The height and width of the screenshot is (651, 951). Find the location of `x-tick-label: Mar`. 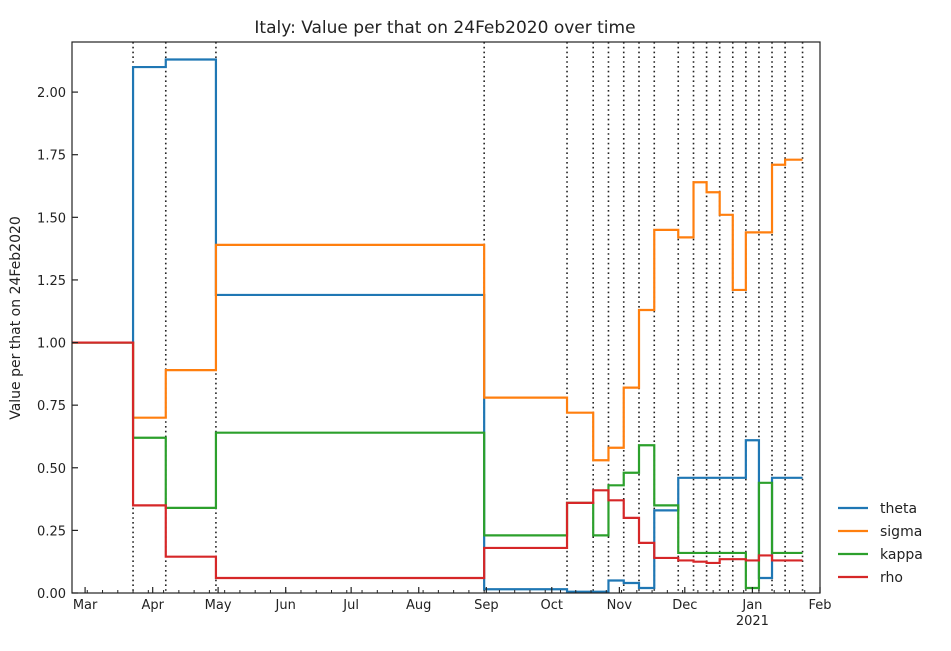

x-tick-label: Mar is located at coordinates (85, 605).